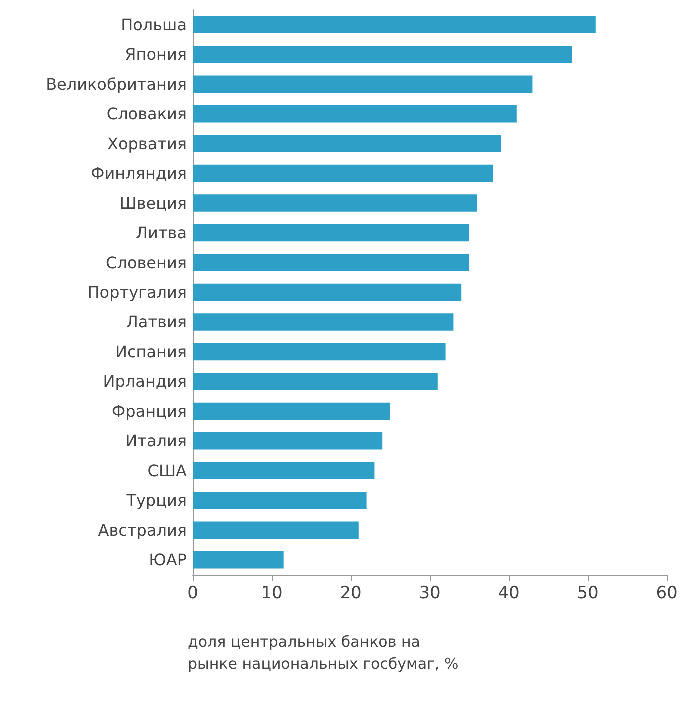  What do you see at coordinates (142, 530) in the screenshot?
I see `y-tick-label: Австралия` at bounding box center [142, 530].